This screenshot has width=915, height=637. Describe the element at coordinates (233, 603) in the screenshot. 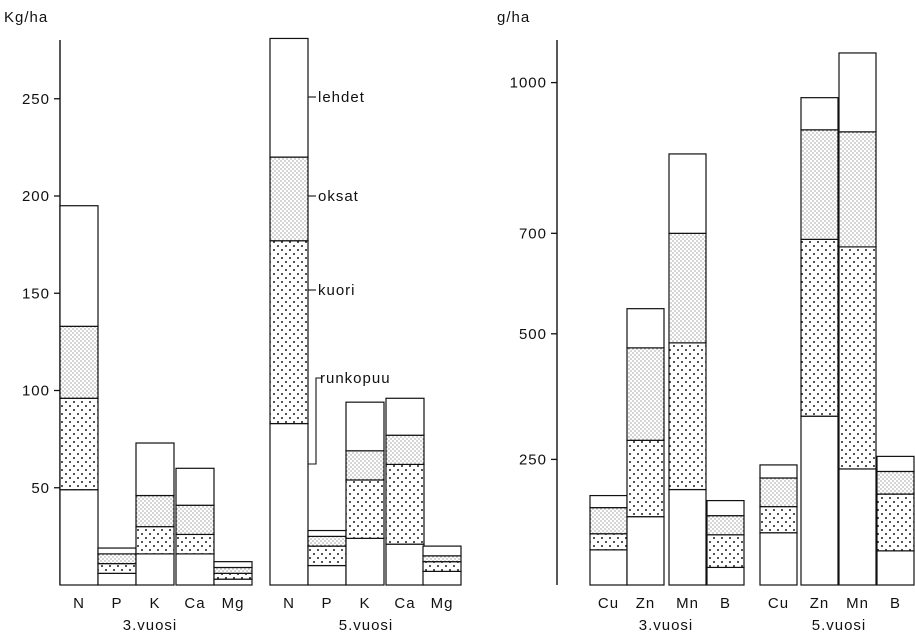

I see `left-category-label: Mg` at that location.